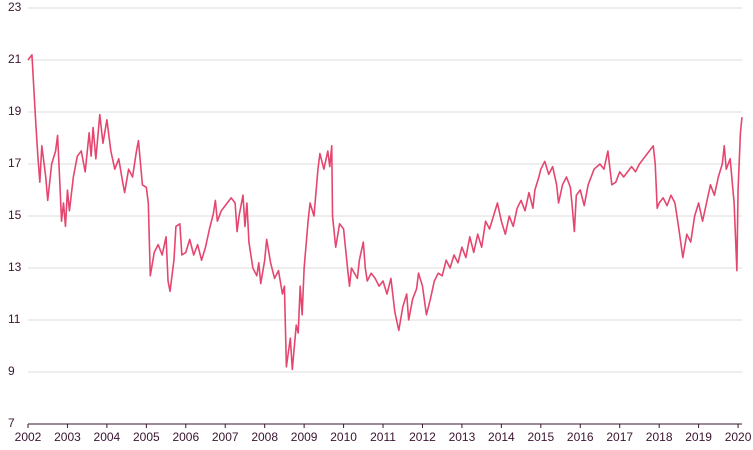  I want to click on x-tick-label: 2003, so click(67, 437).